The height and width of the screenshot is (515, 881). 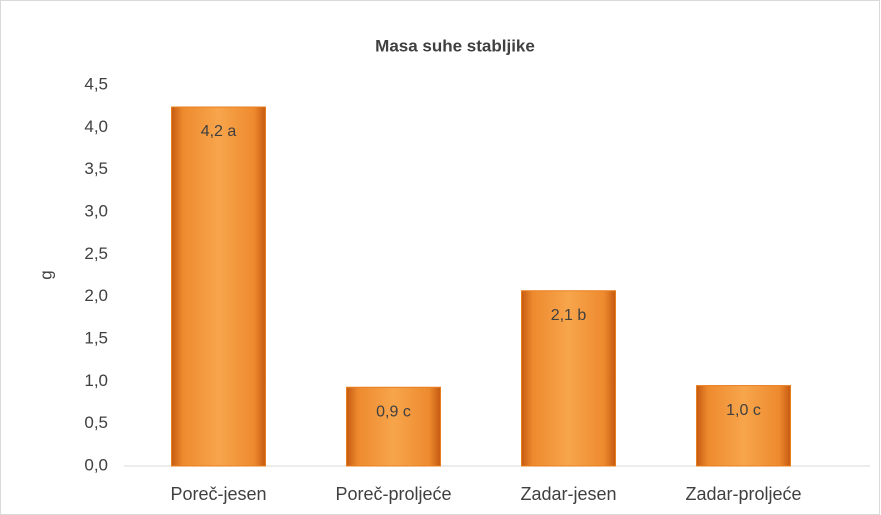 I want to click on y-tick-label: 2,0, so click(x=96, y=295).